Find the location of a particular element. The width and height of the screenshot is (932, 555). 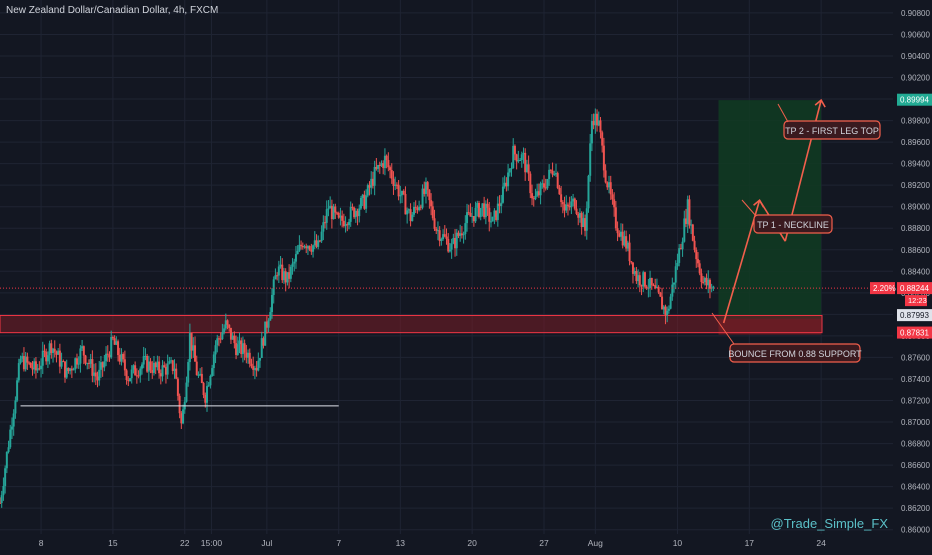

countdown-label: 12:23 is located at coordinates (917, 300).